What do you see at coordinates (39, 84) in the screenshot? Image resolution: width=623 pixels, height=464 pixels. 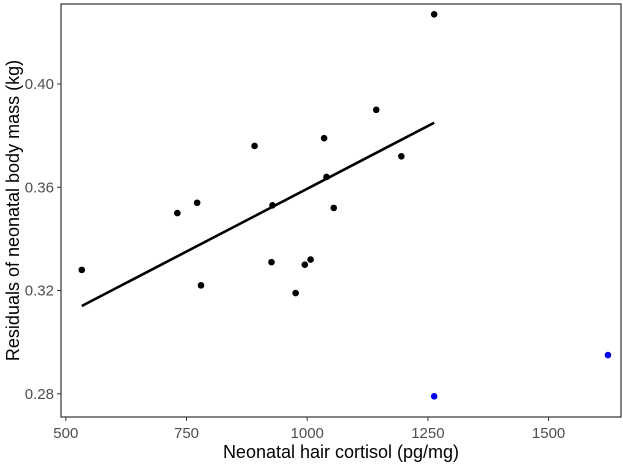 I see `y-tick-label: 0.40` at bounding box center [39, 84].